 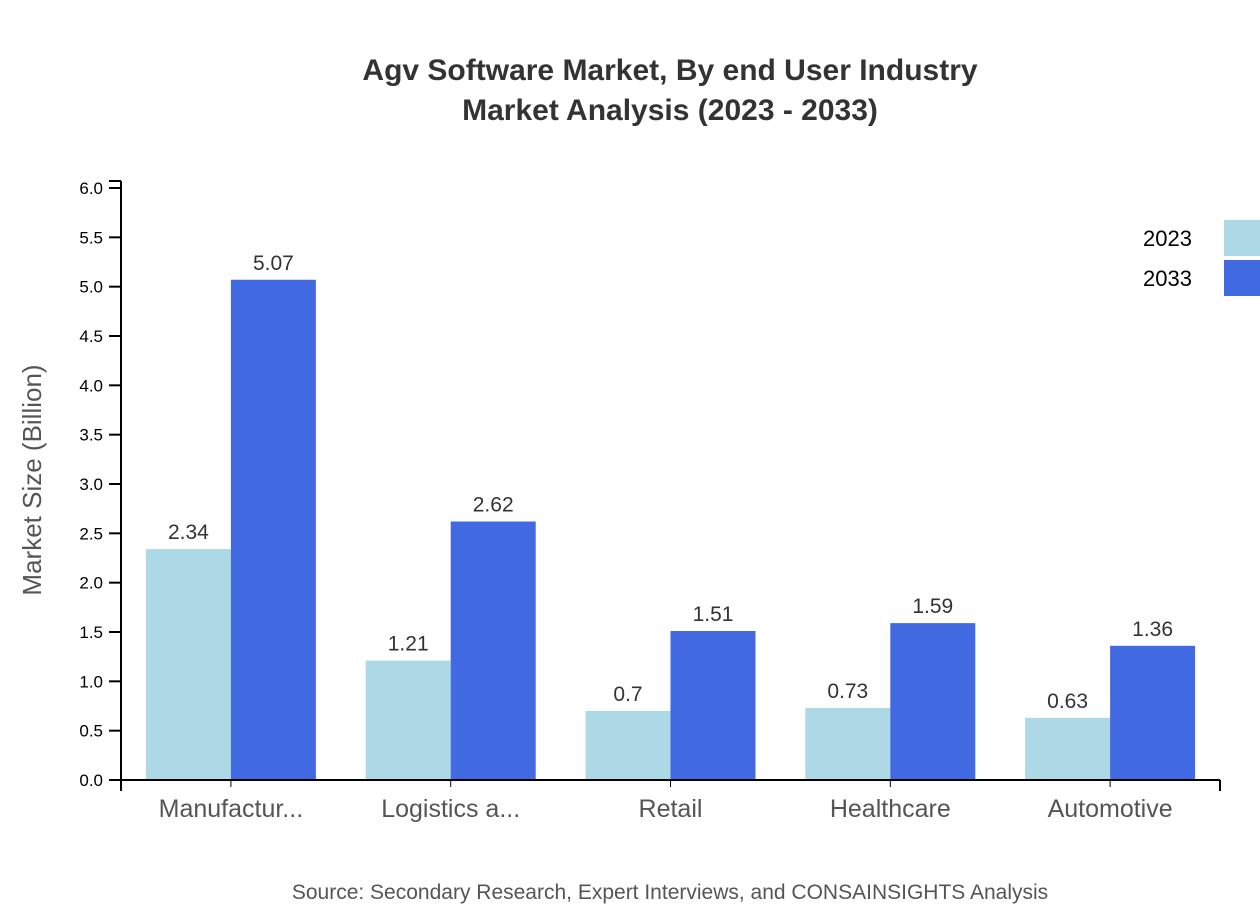 I want to click on legend-swatch-2023, so click(x=1242, y=238).